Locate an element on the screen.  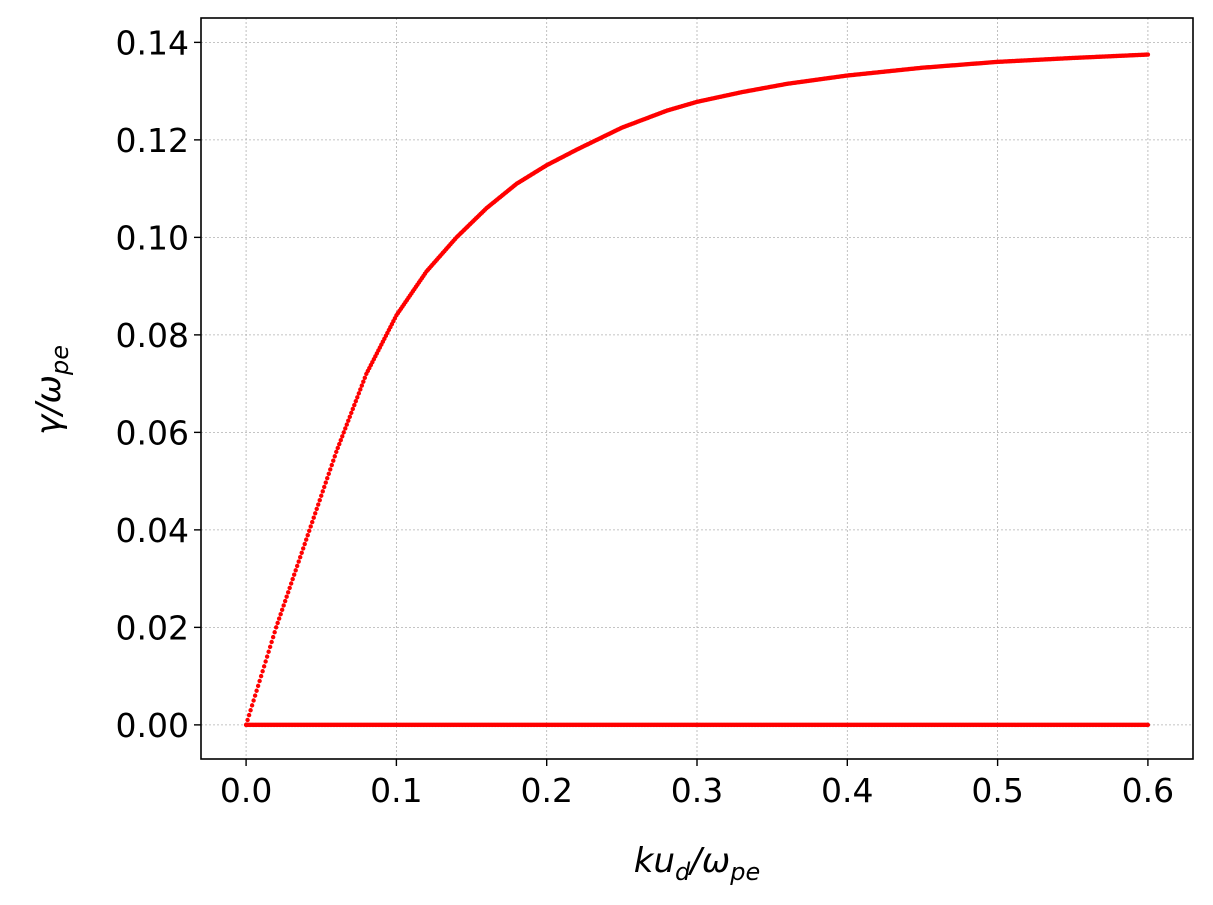
x-tick-label: 0.6 is located at coordinates (1148, 790).